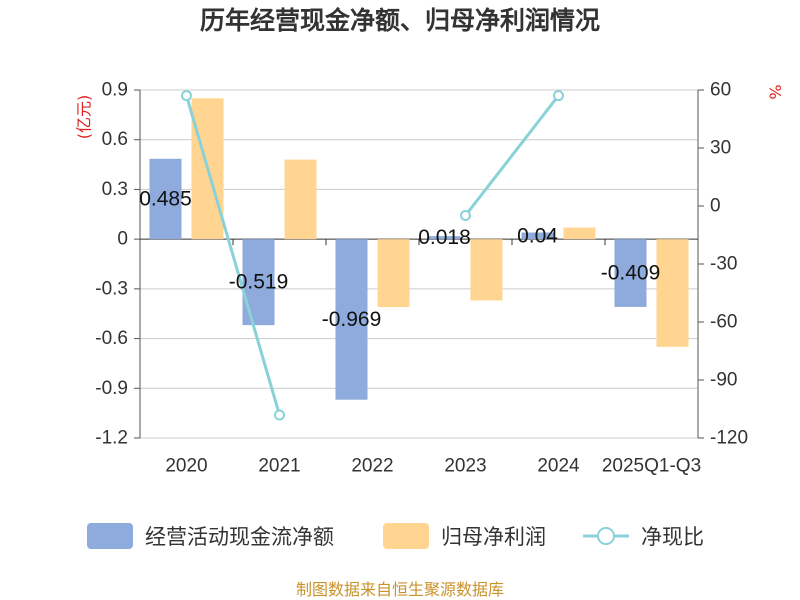 The width and height of the screenshot is (800, 600). What do you see at coordinates (465, 466) in the screenshot?
I see `x-tick-label: 2023` at bounding box center [465, 466].